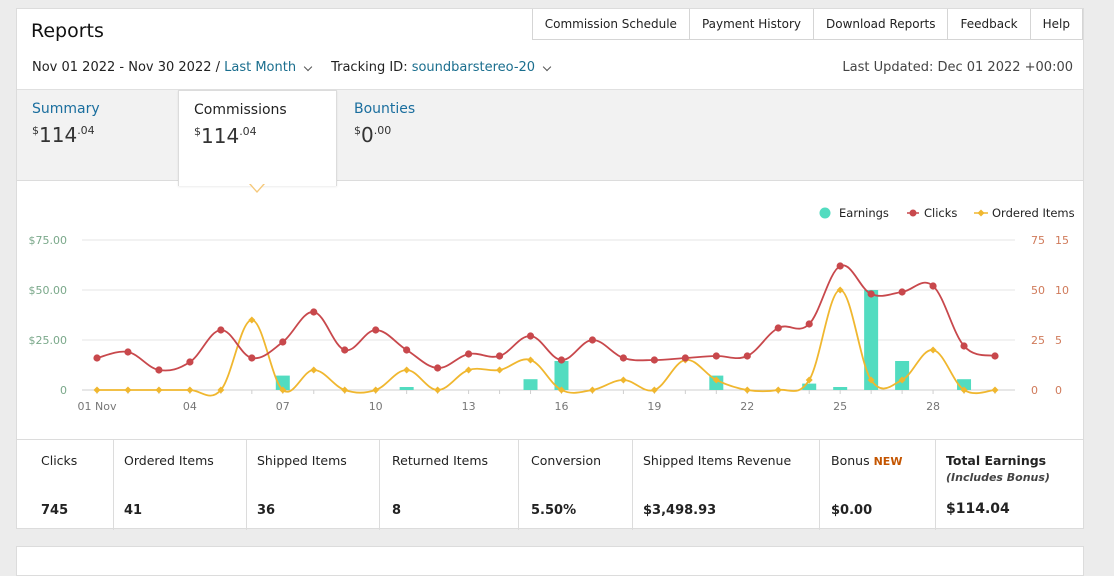 The width and height of the screenshot is (1114, 576). Describe the element at coordinates (169, 460) in the screenshot. I see `stat-label: Ordered Items` at that location.